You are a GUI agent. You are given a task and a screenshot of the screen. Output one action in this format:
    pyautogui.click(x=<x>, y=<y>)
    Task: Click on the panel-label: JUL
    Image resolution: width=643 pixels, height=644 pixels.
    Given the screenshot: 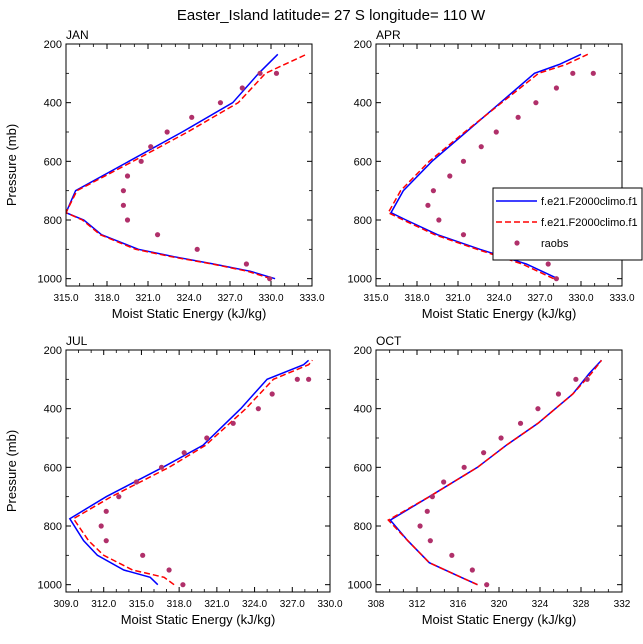 What is the action you would take?
    pyautogui.click(x=77, y=341)
    